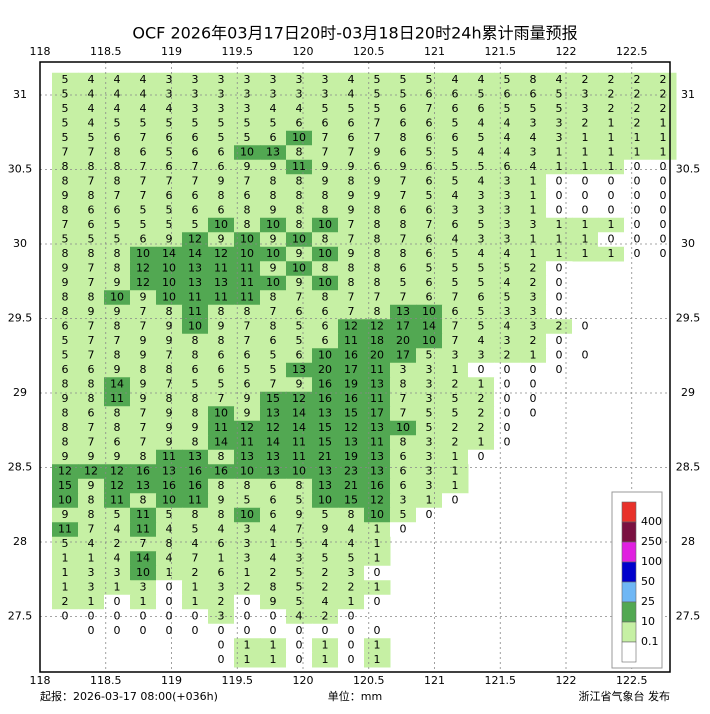 This screenshot has height=714, width=710. I want to click on rain-value: 17, so click(403, 326).